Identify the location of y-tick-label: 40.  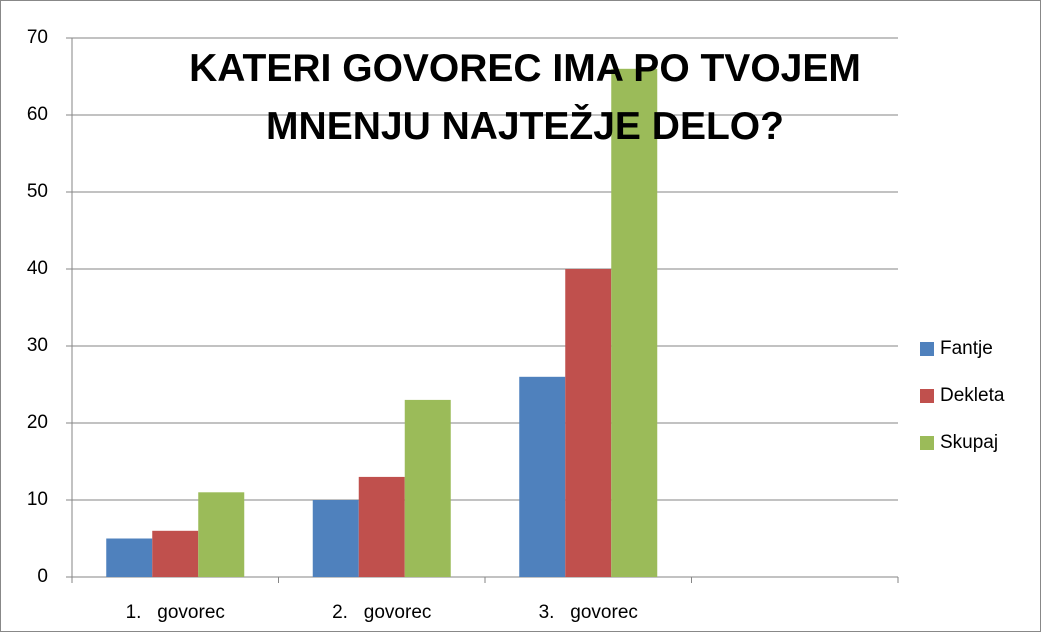
(37, 268).